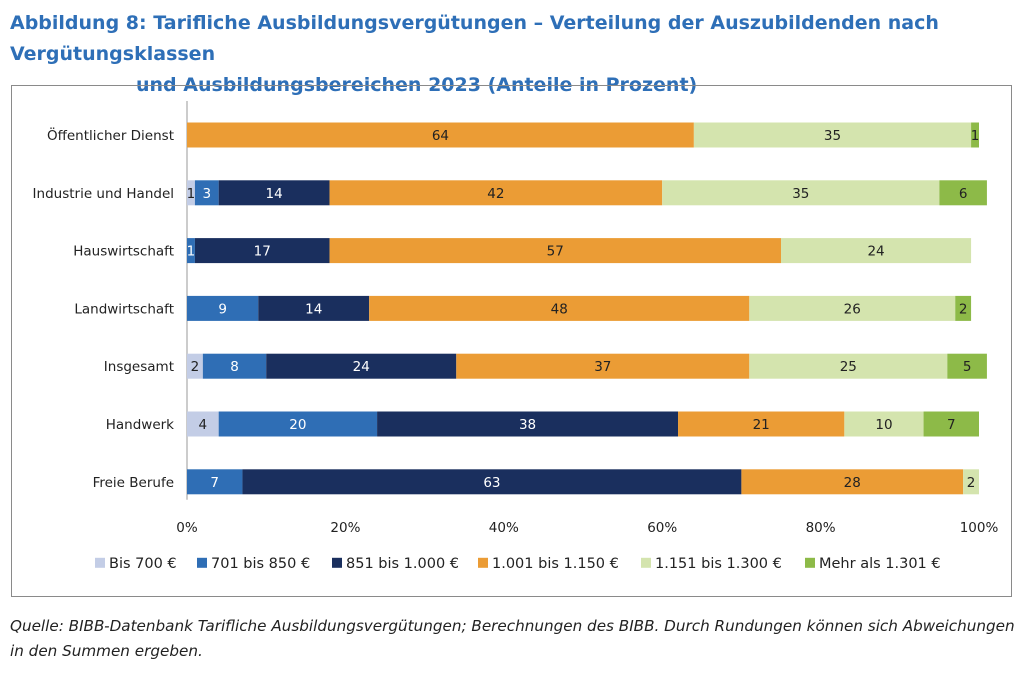 The width and height of the screenshot is (1024, 676). Describe the element at coordinates (979, 528) in the screenshot. I see `x-tick-label: 100%` at that location.